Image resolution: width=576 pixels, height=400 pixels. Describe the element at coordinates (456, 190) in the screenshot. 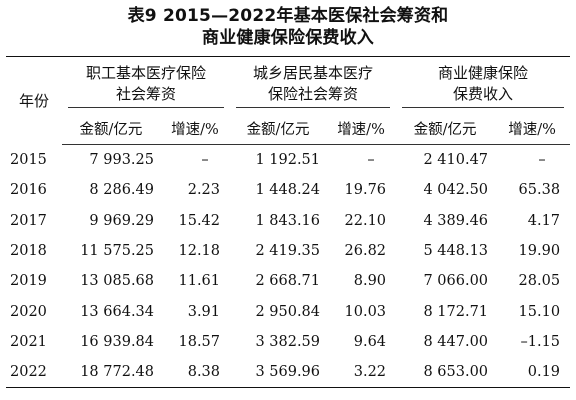

I see `commercial-amount-cell: 4 042.50` at that location.